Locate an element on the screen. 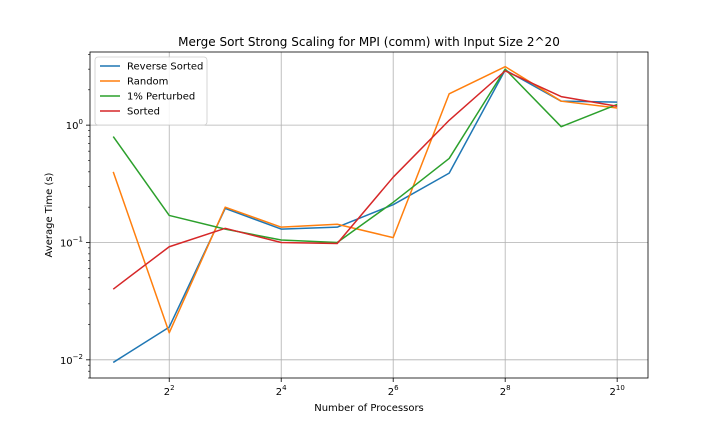 This screenshot has height=432, width=720. legend-label-sorted: Sorted is located at coordinates (143, 112).